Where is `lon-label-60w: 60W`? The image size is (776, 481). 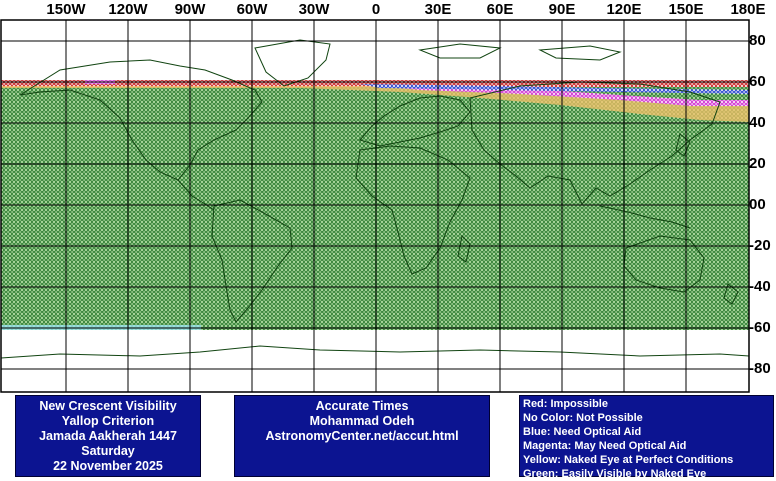 lon-label-60w: 60W is located at coordinates (252, 9).